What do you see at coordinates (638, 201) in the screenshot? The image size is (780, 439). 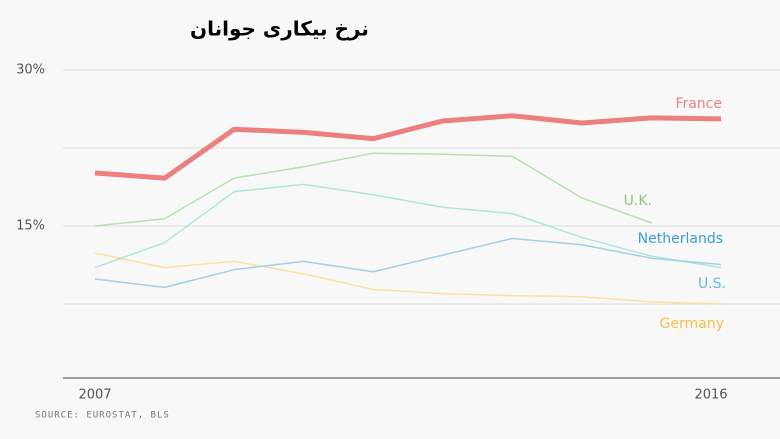 I see `legend-label: U.K.` at bounding box center [638, 201].